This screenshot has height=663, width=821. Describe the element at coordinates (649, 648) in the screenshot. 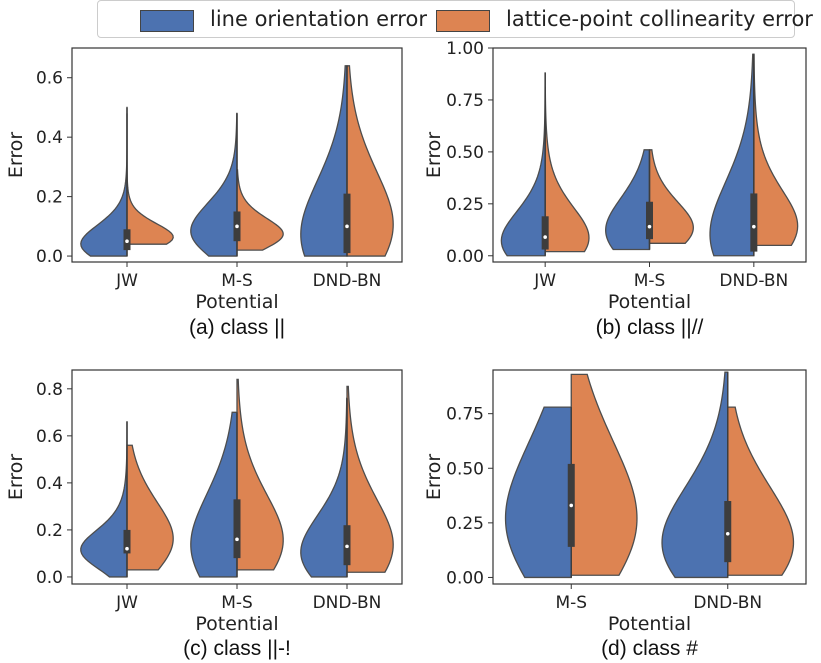

I see `panel-caption: (d) class #` at that location.